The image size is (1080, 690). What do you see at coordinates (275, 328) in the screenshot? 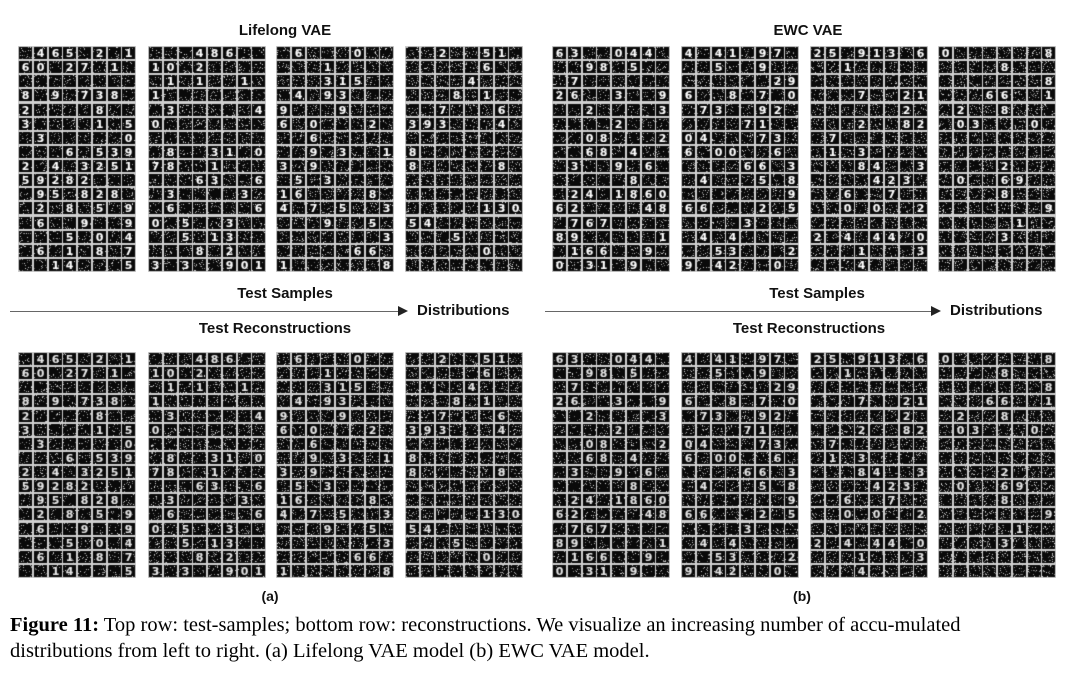
I see `row-label-test-reconstructions-left: Test Reconstructions` at bounding box center [275, 328].